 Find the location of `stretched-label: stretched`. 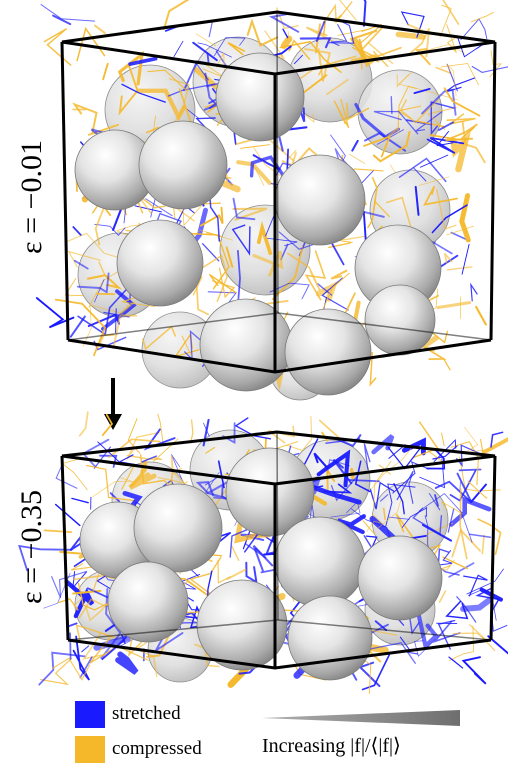

stretched-label: stretched is located at coordinates (146, 713).